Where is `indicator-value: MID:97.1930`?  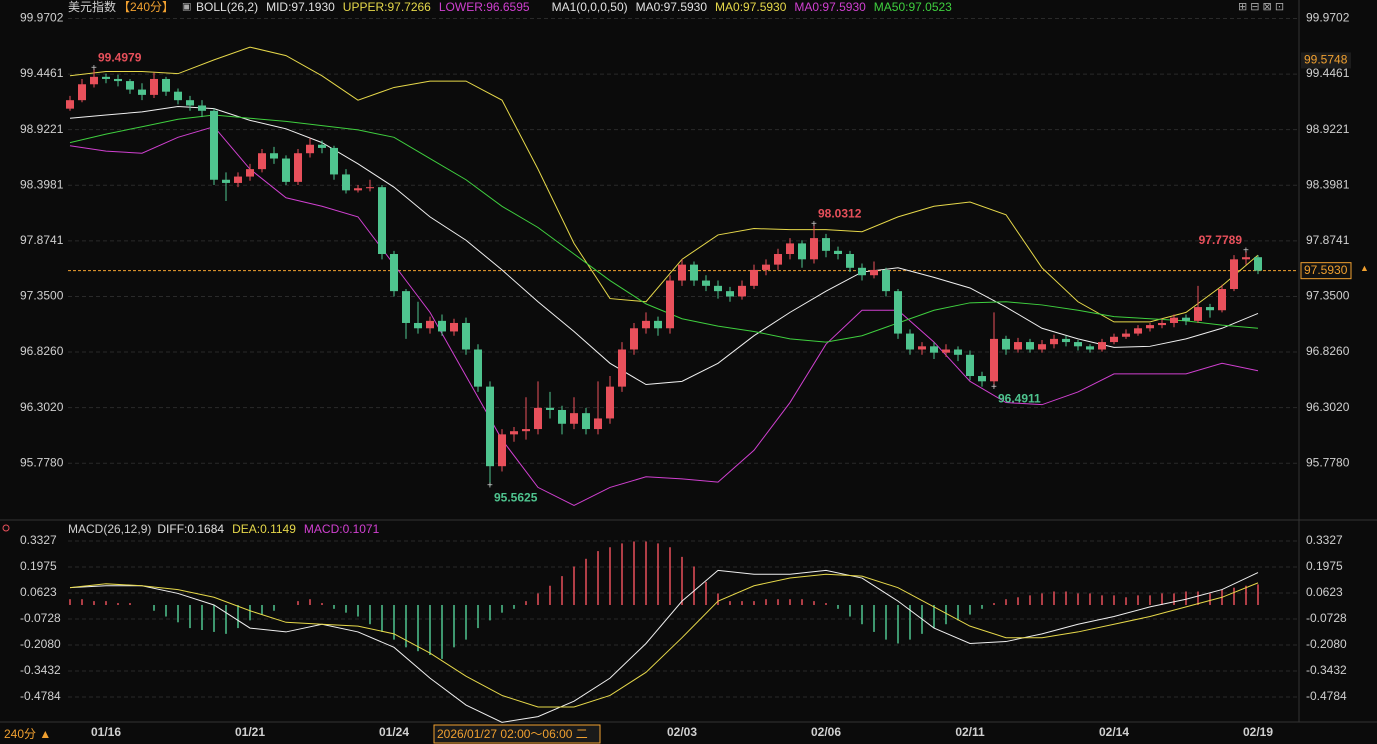
indicator-value: MID:97.1930 is located at coordinates (300, 7).